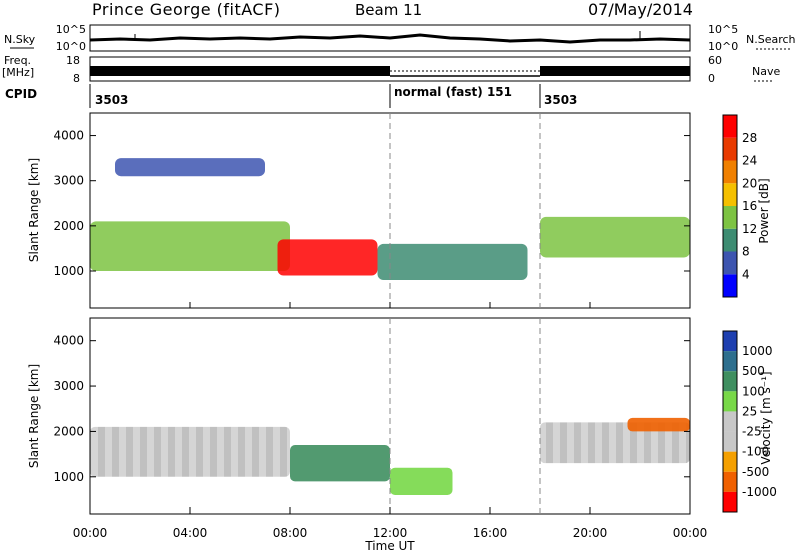 Image resolution: width=800 pixels, height=554 pixels. What do you see at coordinates (749, 138) in the screenshot?
I see `power-colorbar-tick: 28` at bounding box center [749, 138].